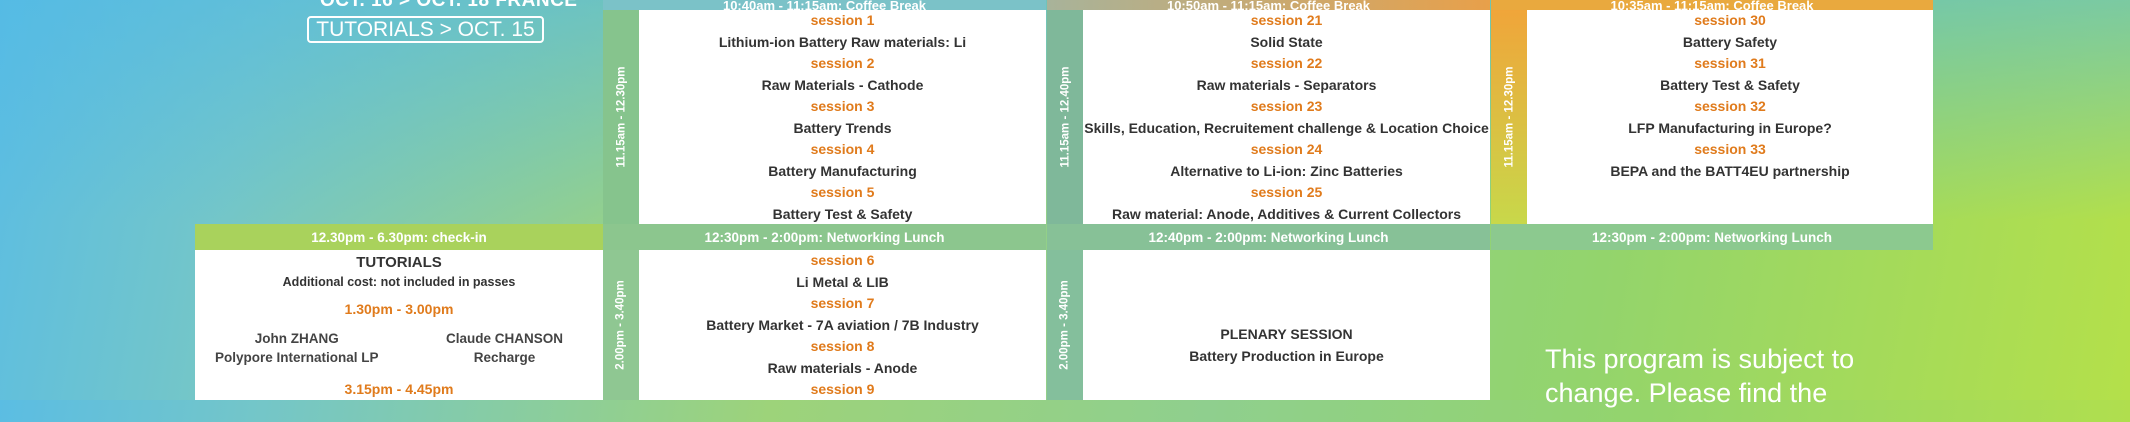 Image resolution: width=2130 pixels, height=422 pixels. What do you see at coordinates (399, 282) in the screenshot?
I see `tutorials-subtitle: Additional cost: not included in passes` at bounding box center [399, 282].